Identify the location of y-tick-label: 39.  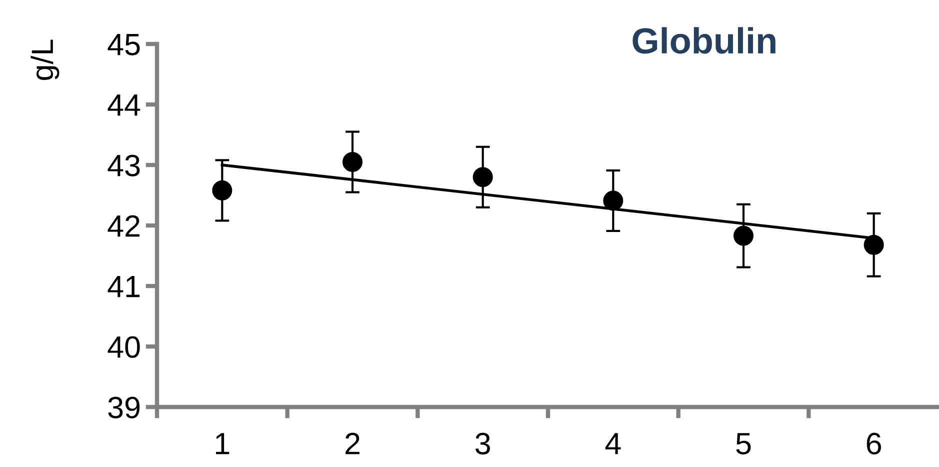
(124, 407).